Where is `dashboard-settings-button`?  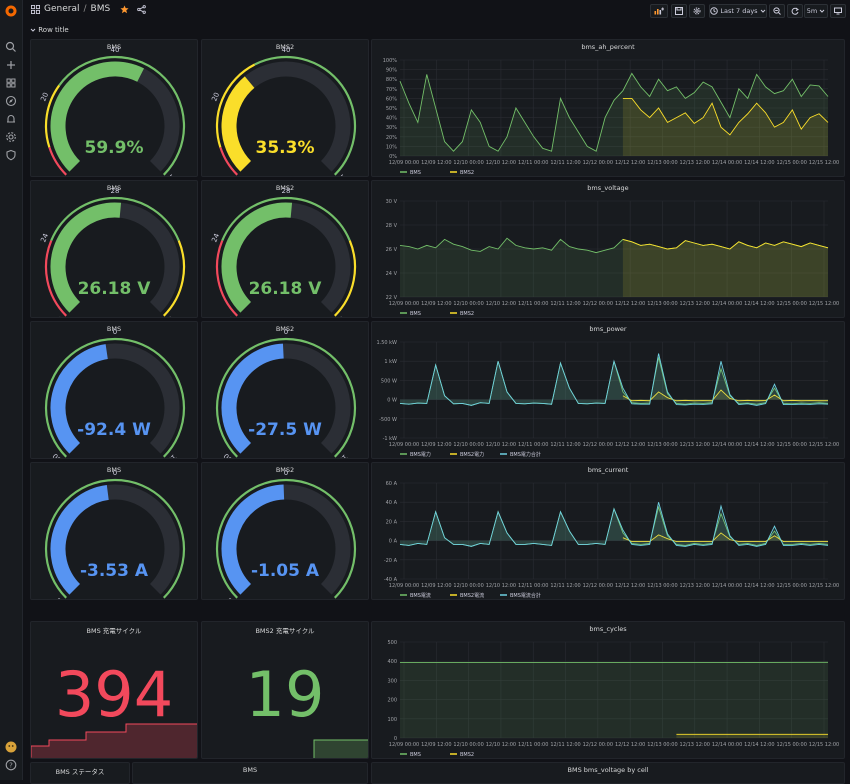 dashboard-settings-button is located at coordinates (697, 11).